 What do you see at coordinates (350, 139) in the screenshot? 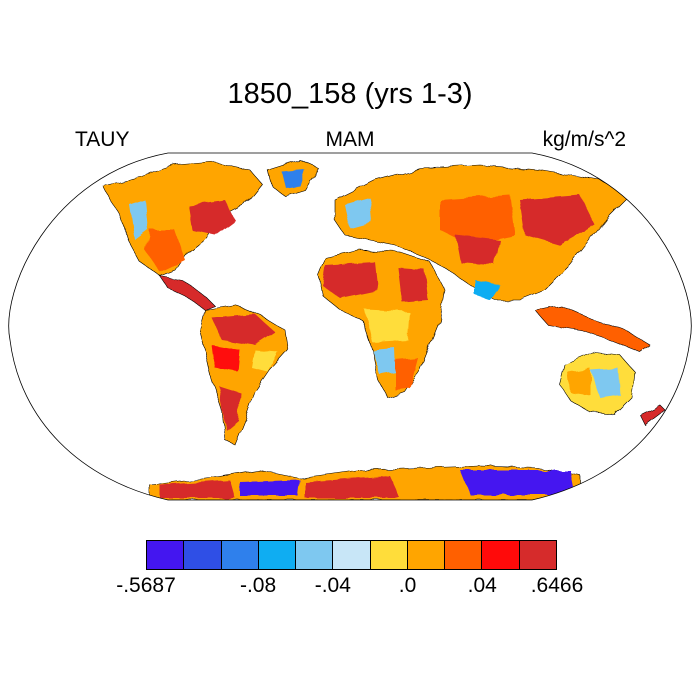
I see `season-label: MAM` at bounding box center [350, 139].